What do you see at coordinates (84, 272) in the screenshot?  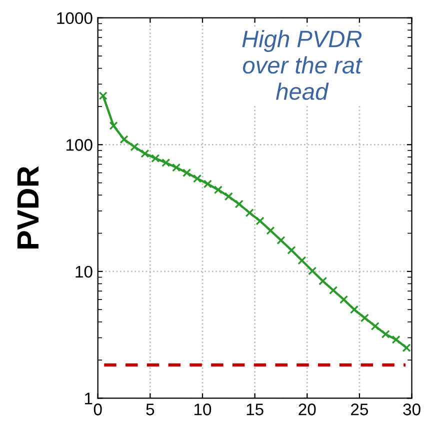 I see `y-tick-label: 10` at bounding box center [84, 272].